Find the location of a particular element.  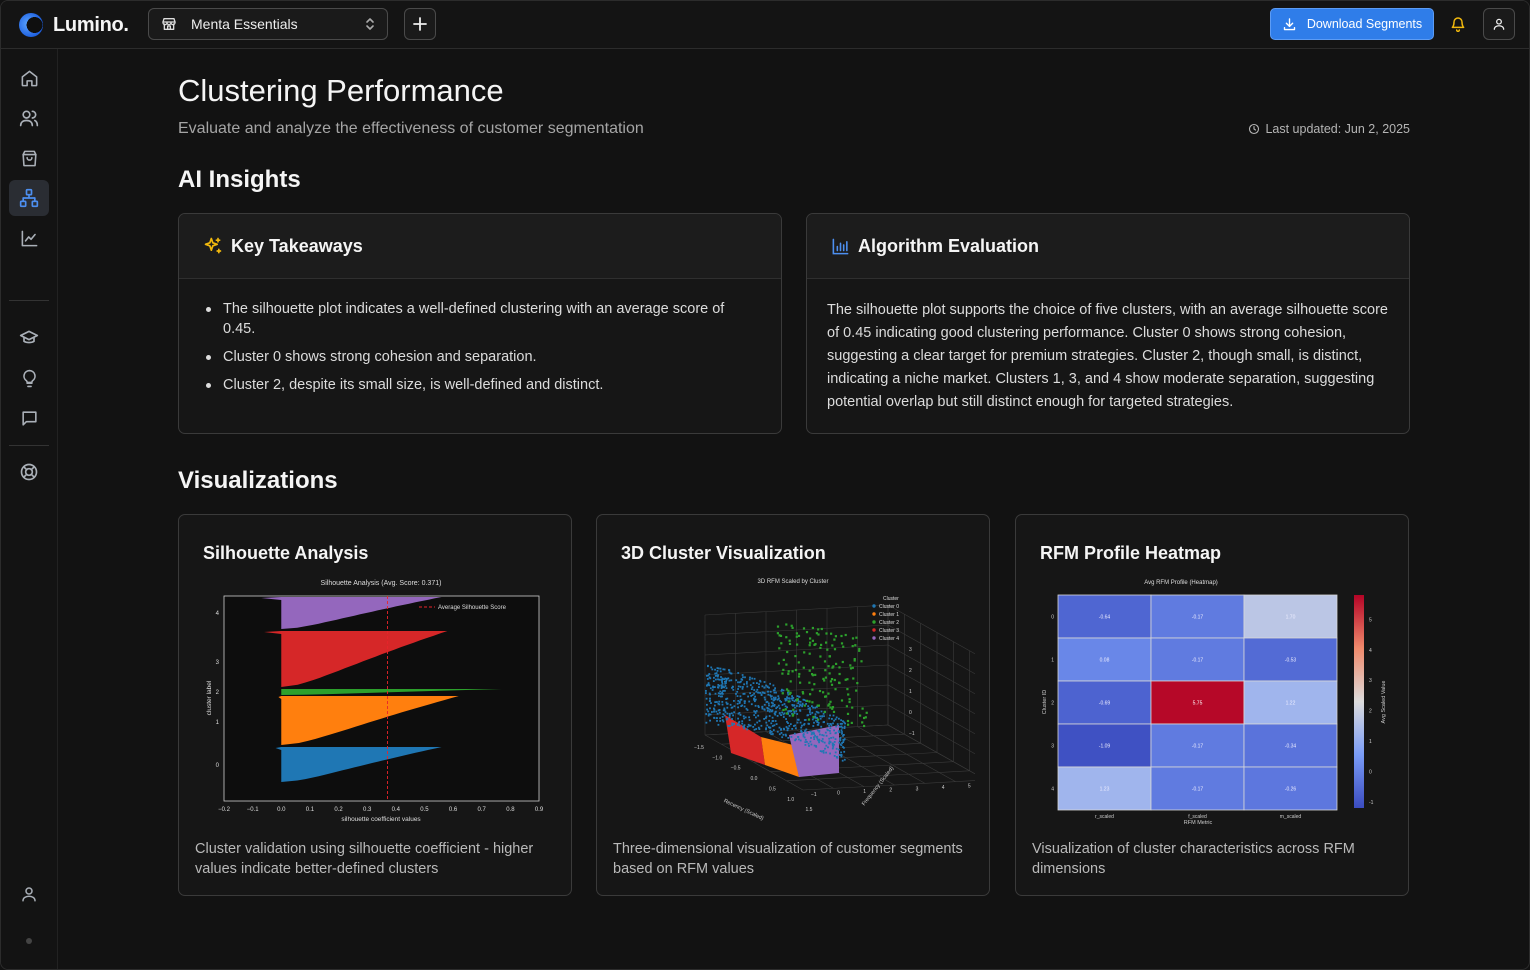

x-tick-label: −1.5 is located at coordinates (699, 748).